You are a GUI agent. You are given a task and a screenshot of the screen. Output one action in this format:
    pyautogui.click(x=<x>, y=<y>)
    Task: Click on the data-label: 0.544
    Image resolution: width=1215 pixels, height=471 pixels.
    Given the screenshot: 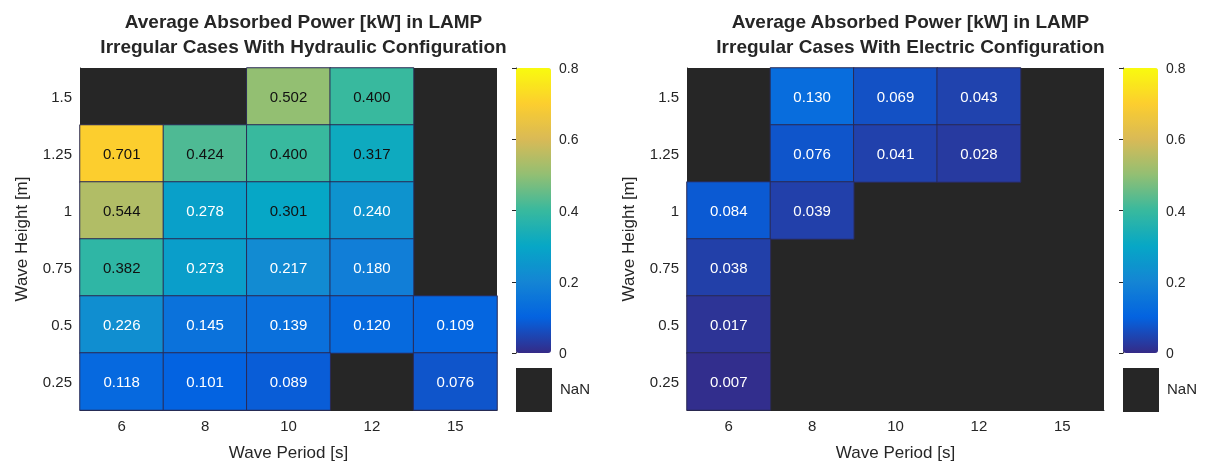 What is the action you would take?
    pyautogui.click(x=121, y=210)
    